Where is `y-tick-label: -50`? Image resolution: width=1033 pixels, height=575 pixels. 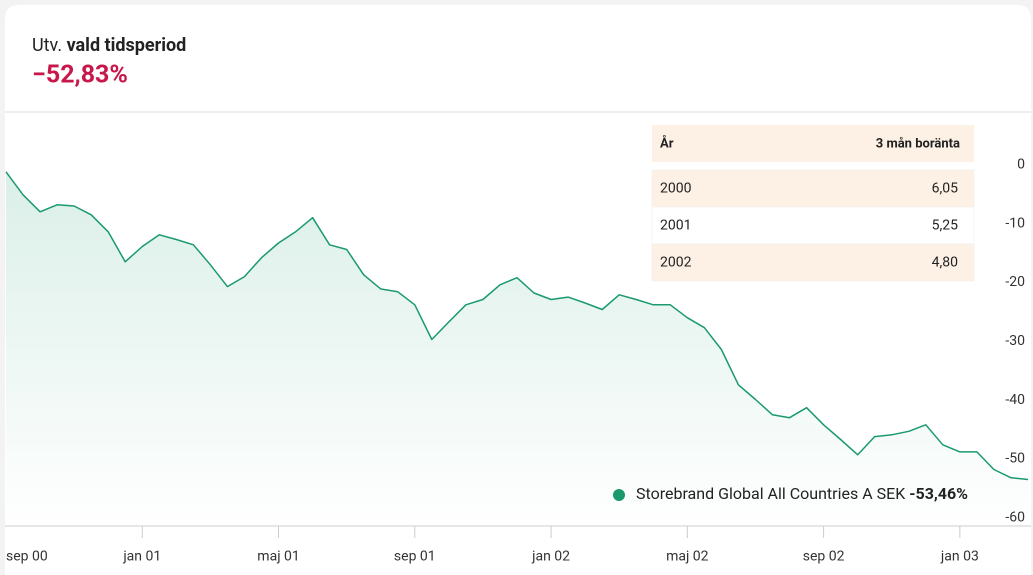
y-tick-label: -50 is located at coordinates (1015, 459).